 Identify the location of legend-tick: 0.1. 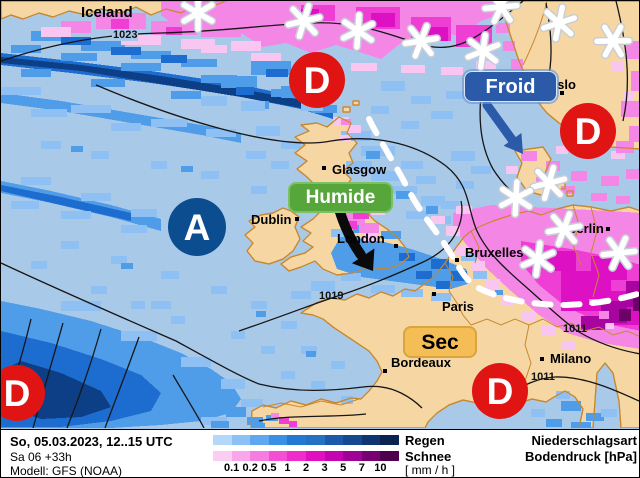
(231, 468).